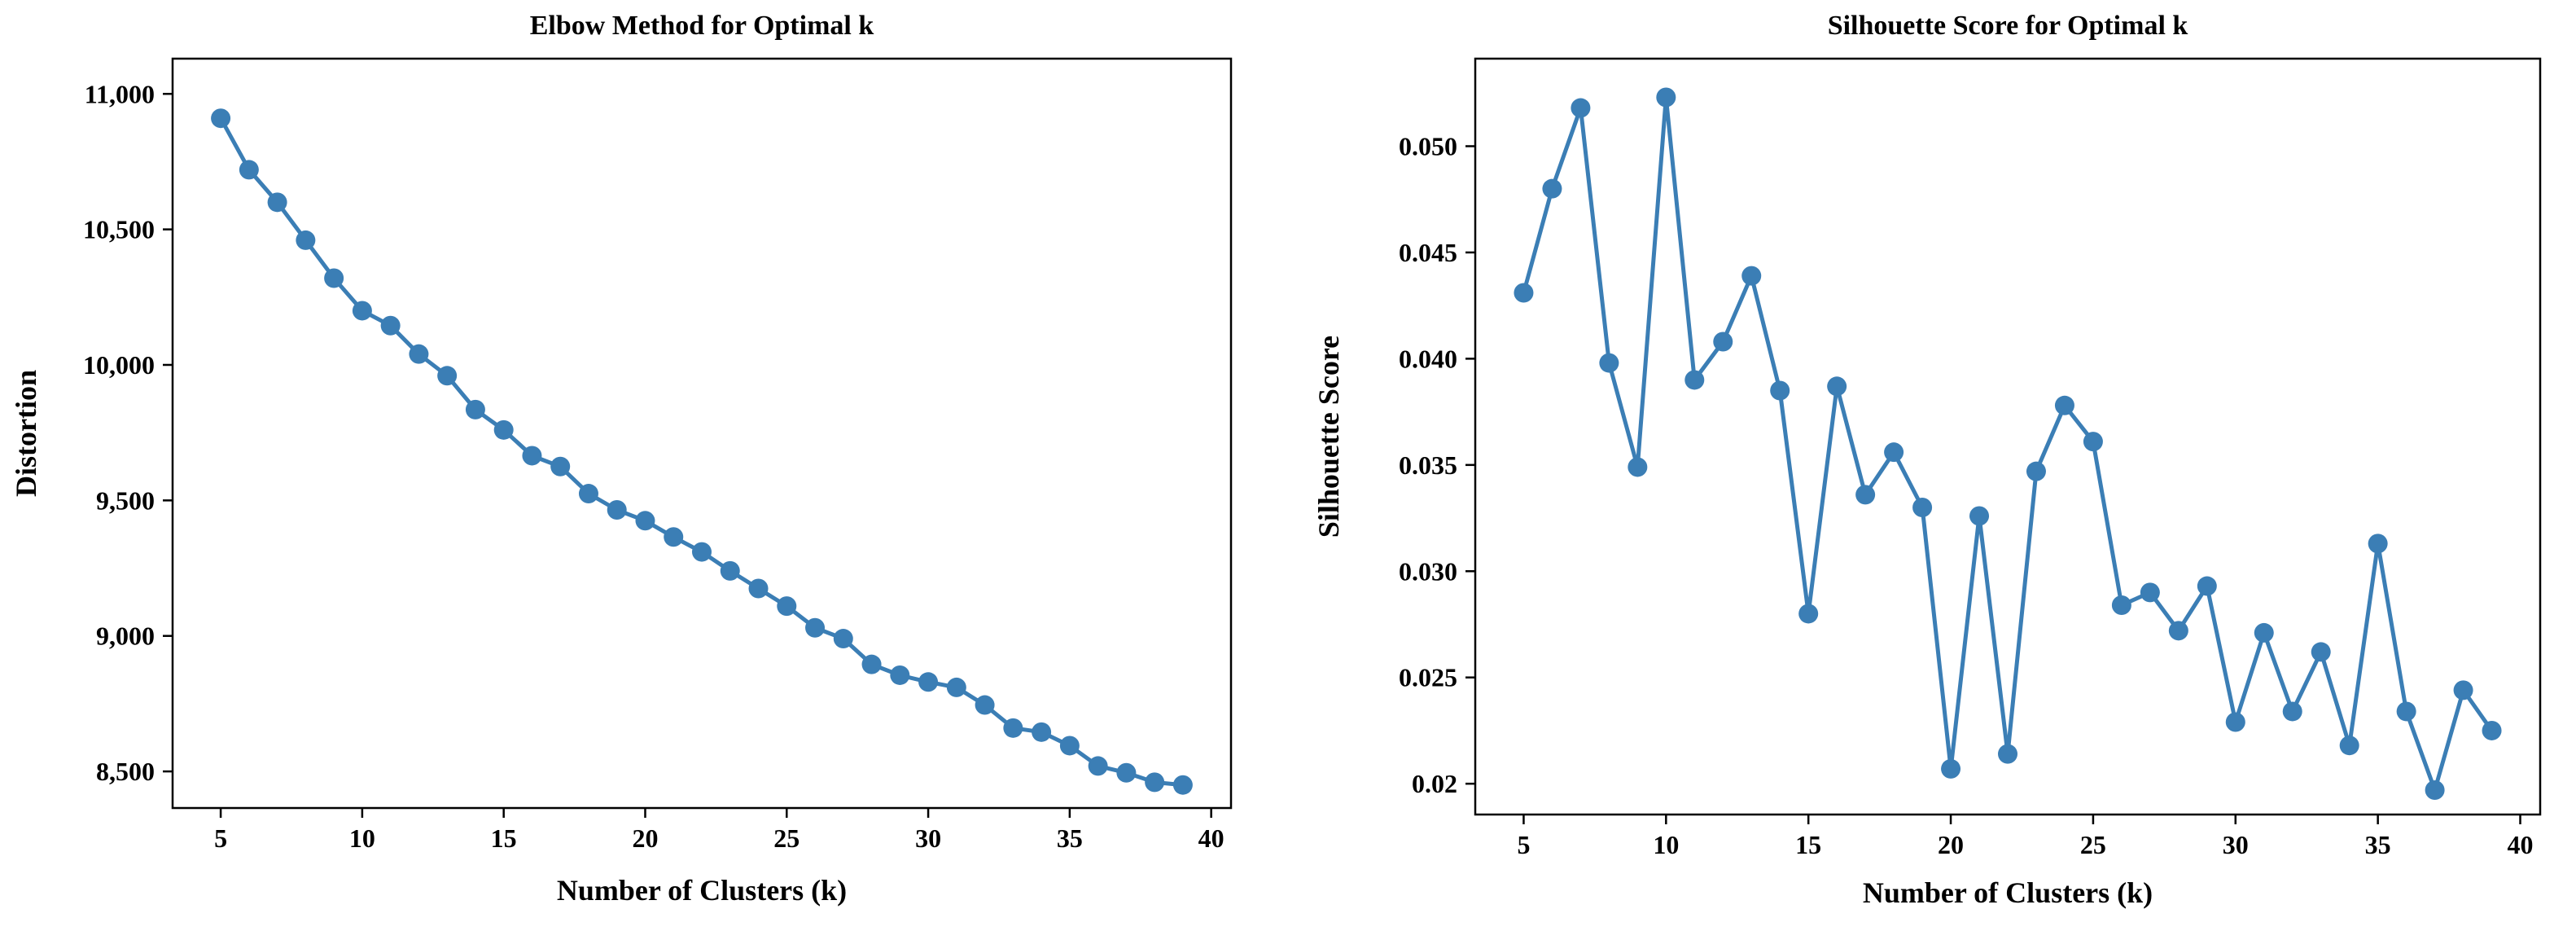 Image resolution: width=2576 pixels, height=931 pixels. What do you see at coordinates (2093, 844) in the screenshot?
I see `silhouette-x-tick-label: 25` at bounding box center [2093, 844].